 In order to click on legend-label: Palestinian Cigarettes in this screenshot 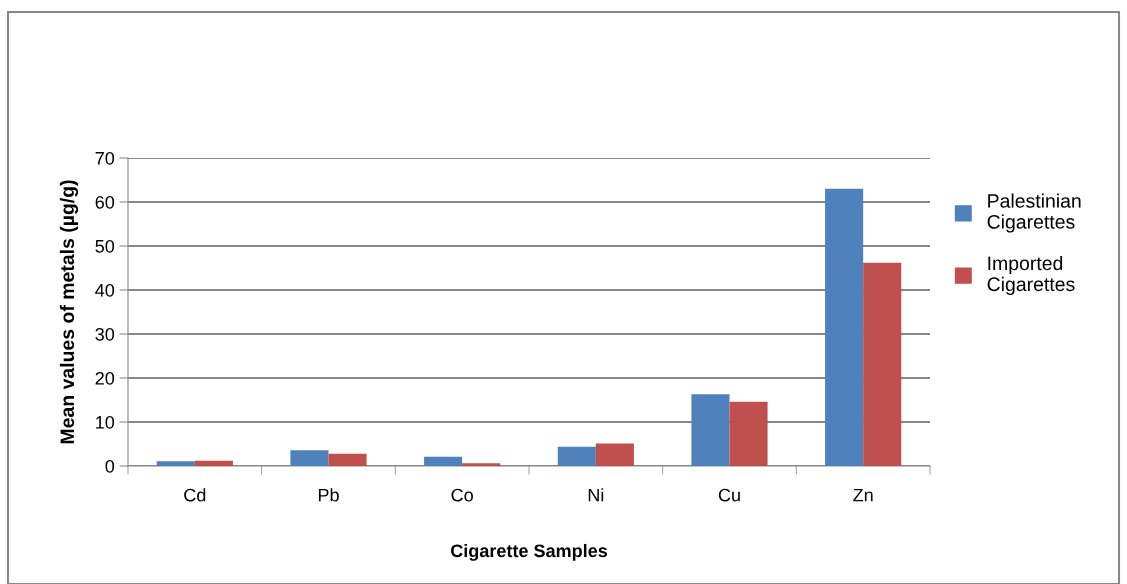, I will do `click(1034, 213)`.